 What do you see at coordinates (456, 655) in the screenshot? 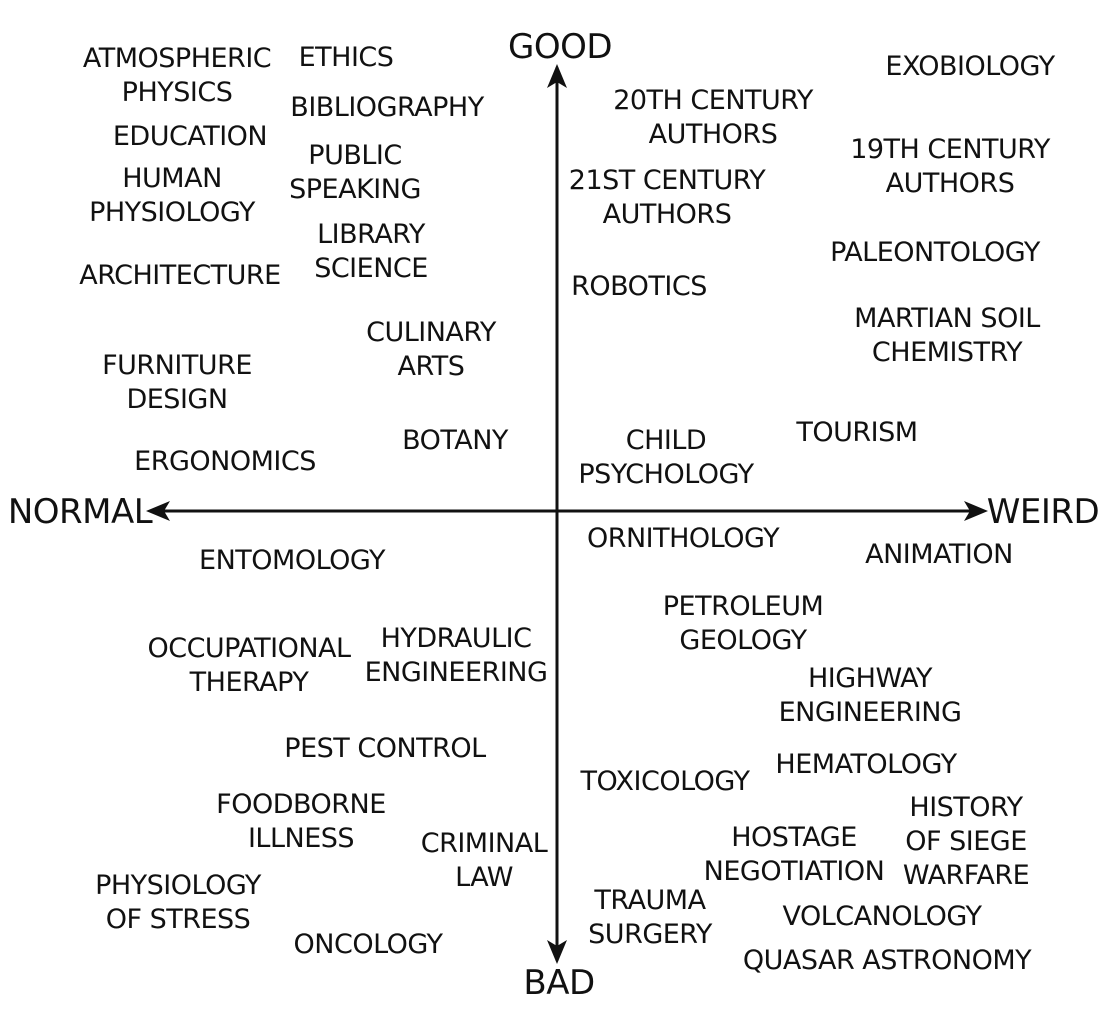
I see `field-hydraulic-engineering: HYDRAULIC ENGINEERING` at bounding box center [456, 655].